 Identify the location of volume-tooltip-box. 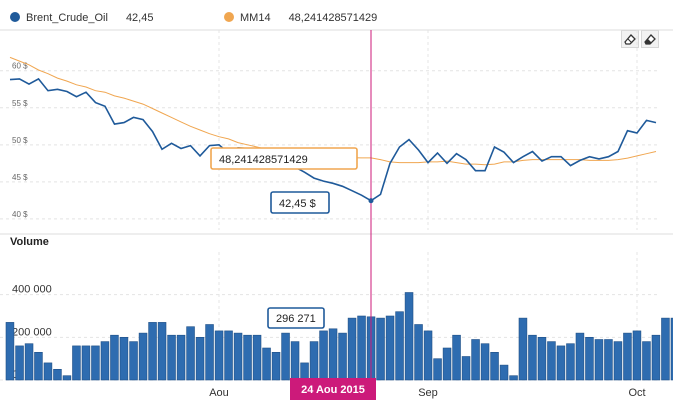
(296, 318).